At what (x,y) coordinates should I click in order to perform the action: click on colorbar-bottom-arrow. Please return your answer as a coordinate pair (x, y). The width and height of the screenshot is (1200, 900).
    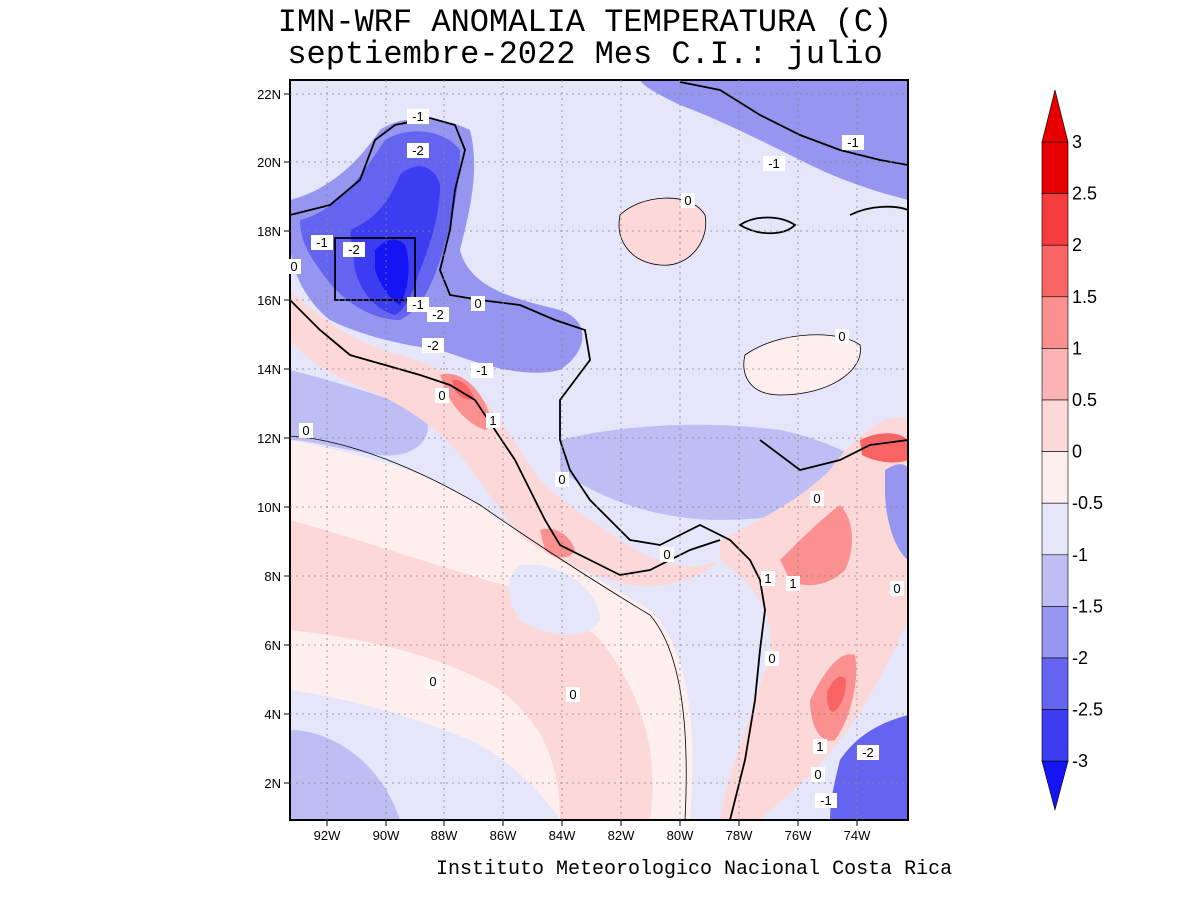
    Looking at the image, I should click on (1055, 786).